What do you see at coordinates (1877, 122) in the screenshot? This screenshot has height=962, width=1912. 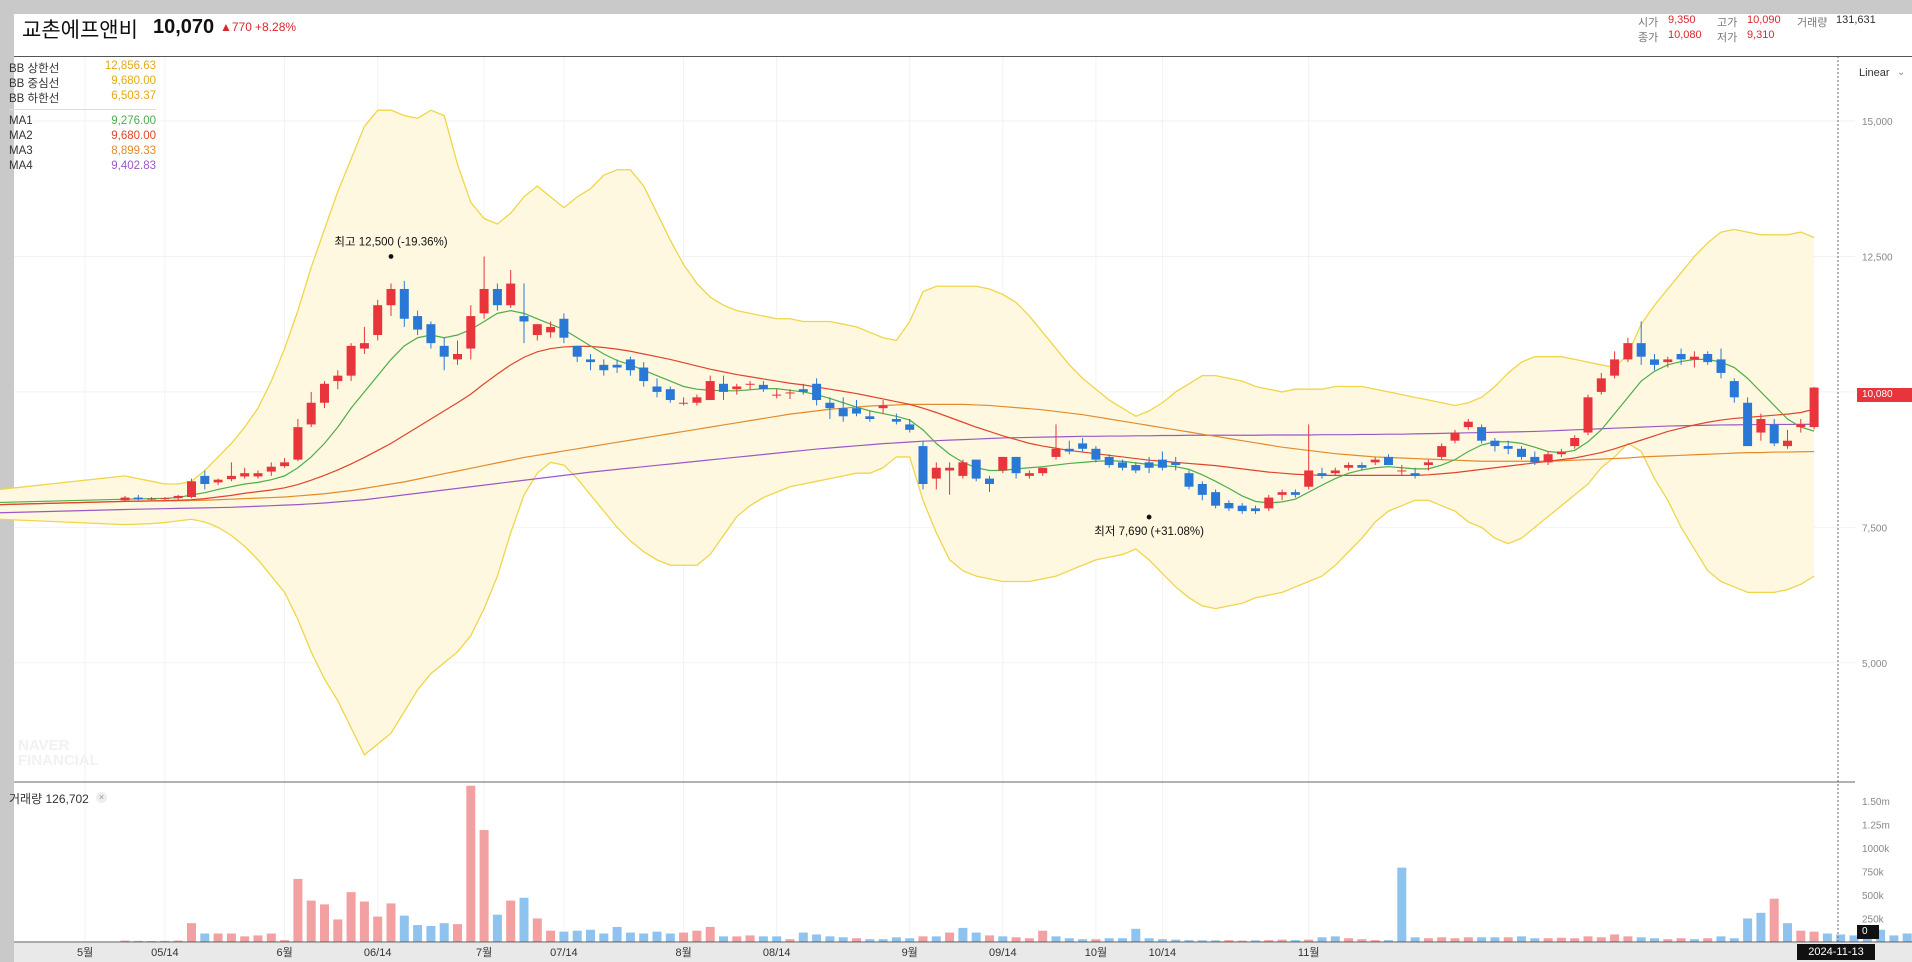 I see `y-tick-label: 15,000` at bounding box center [1877, 122].